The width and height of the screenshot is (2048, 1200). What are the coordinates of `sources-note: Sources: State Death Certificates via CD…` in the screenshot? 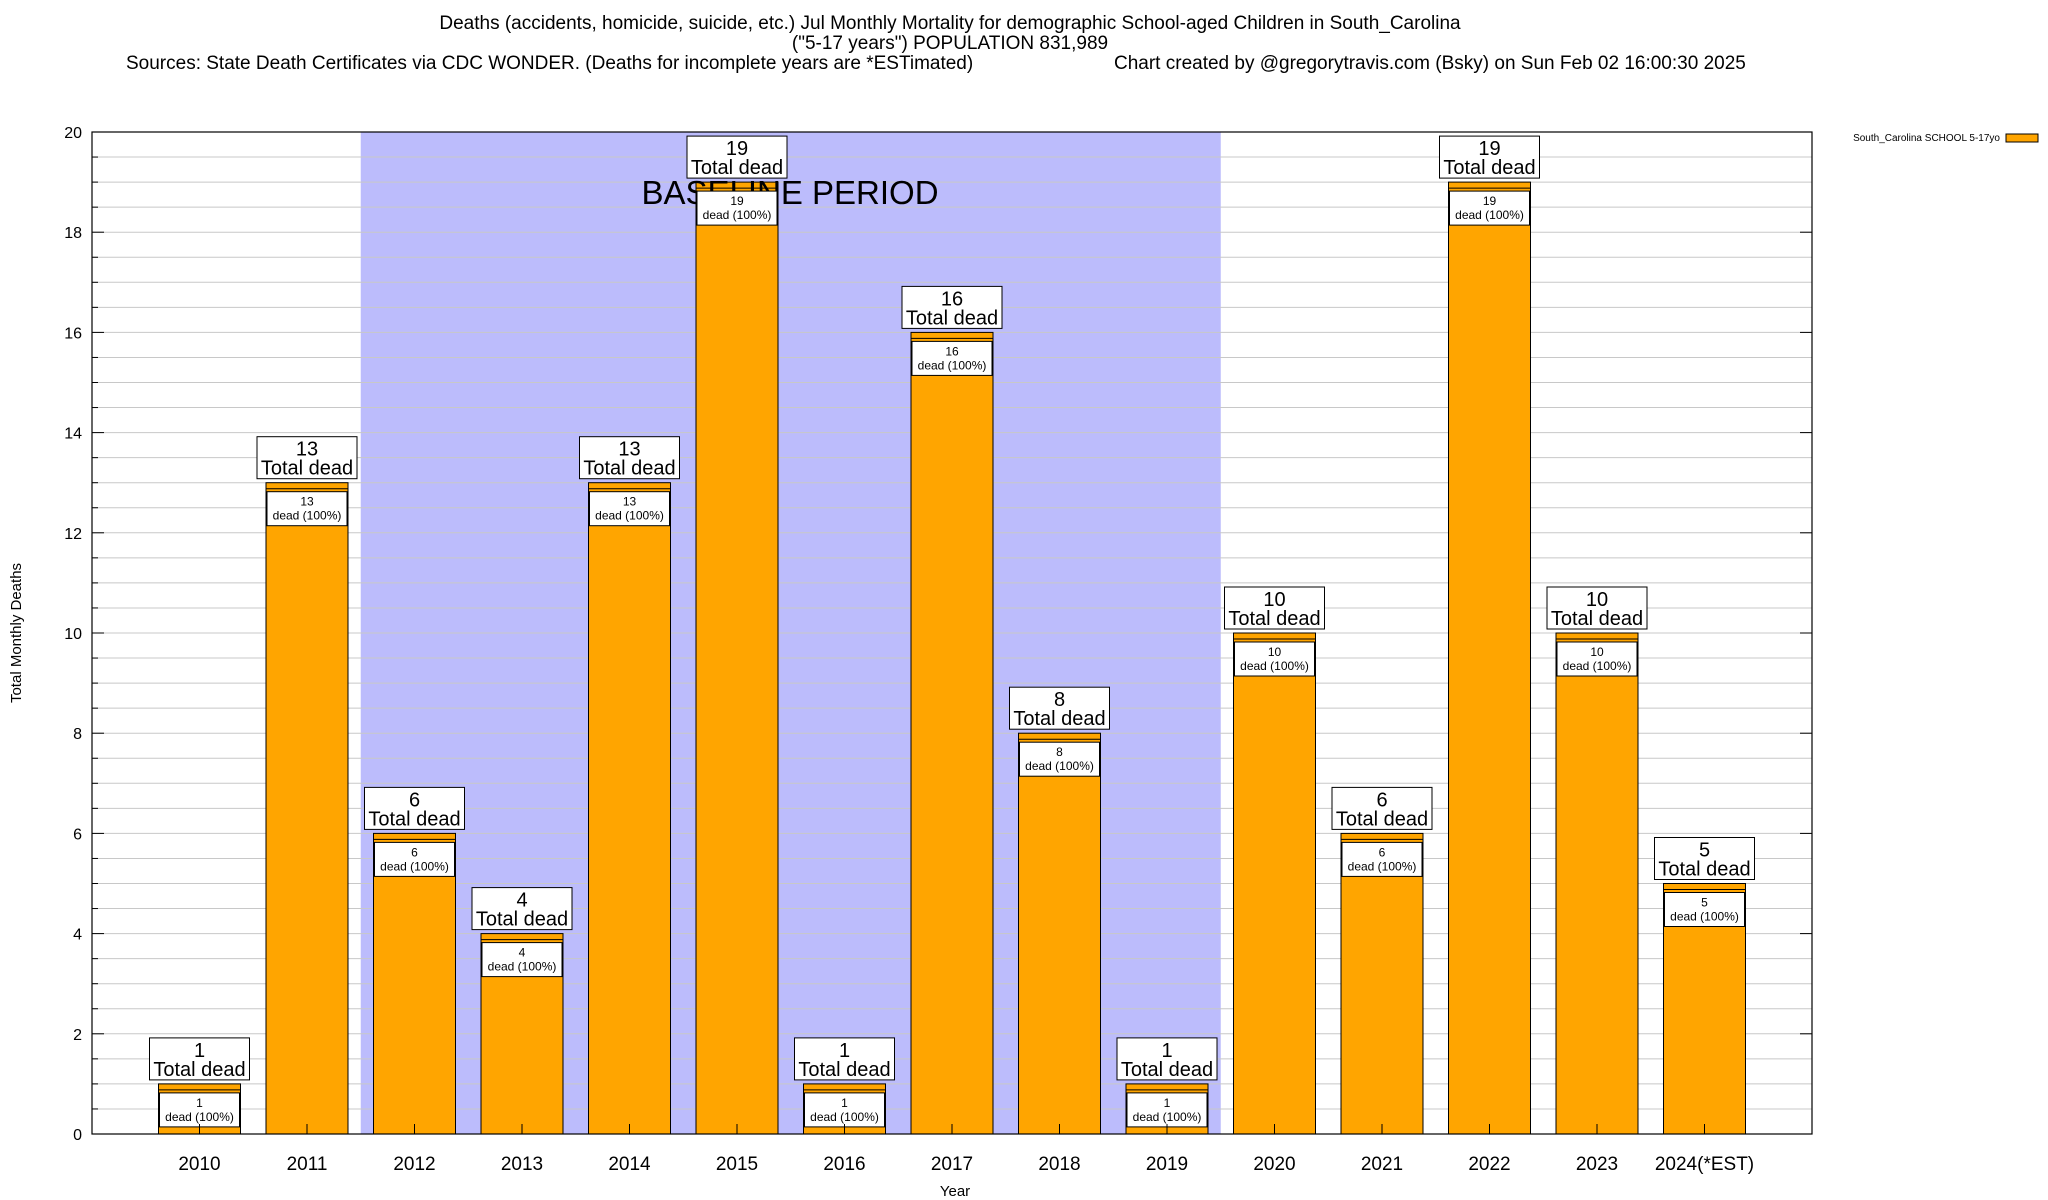 It's located at (550, 63).